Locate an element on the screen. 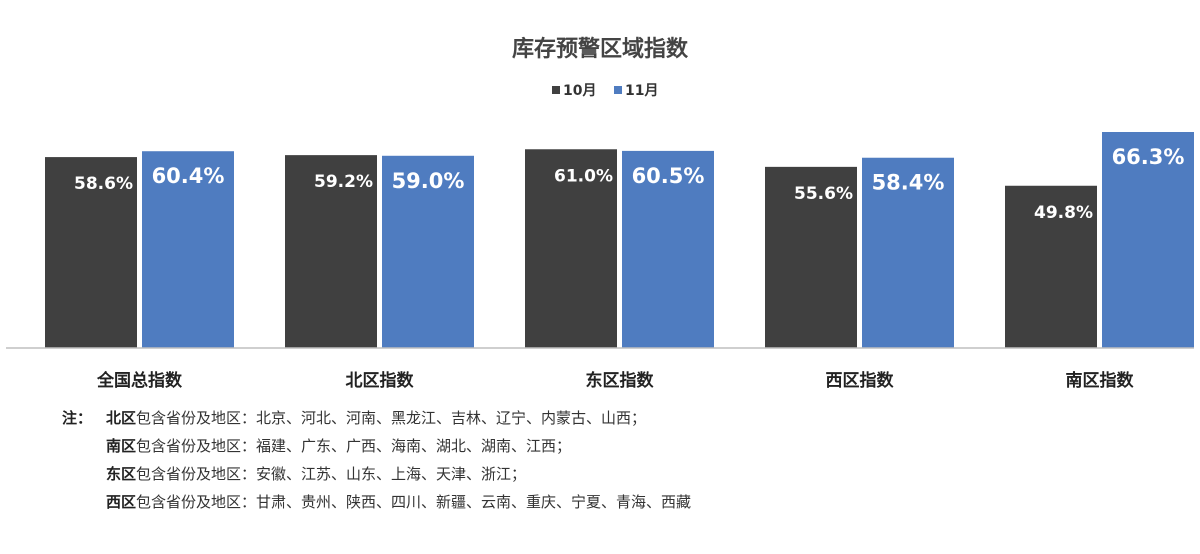  chart-title: 库存预警区域指数 is located at coordinates (600, 49).